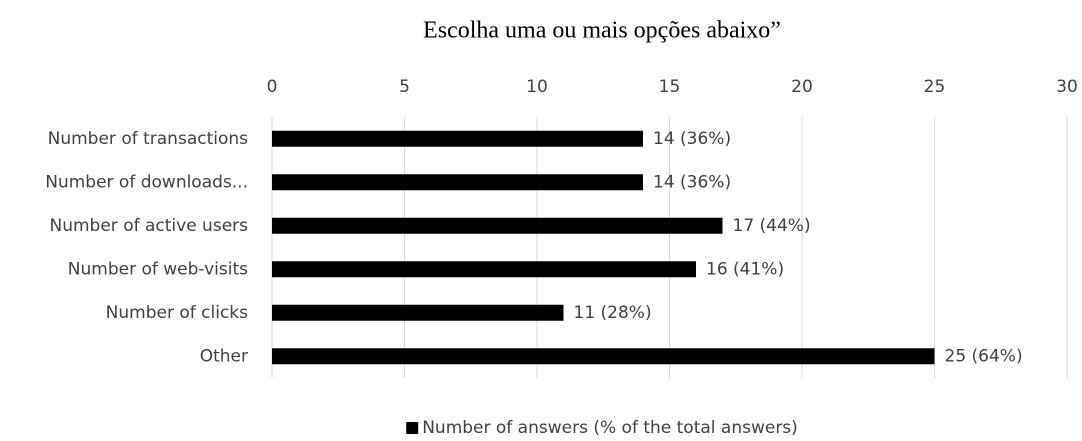 The height and width of the screenshot is (441, 1082). Describe the element at coordinates (935, 87) in the screenshot. I see `x-tick-label: 25` at that location.